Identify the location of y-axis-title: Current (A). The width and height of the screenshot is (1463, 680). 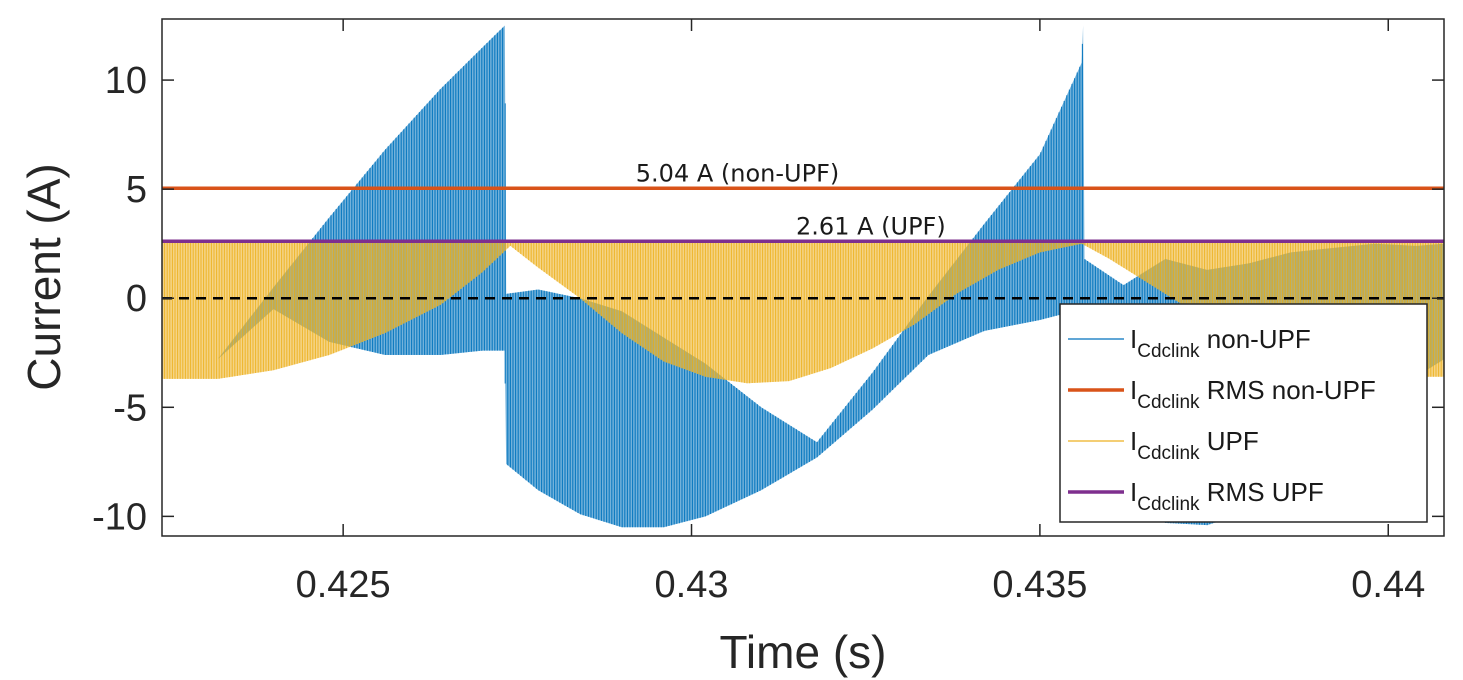
(44, 276).